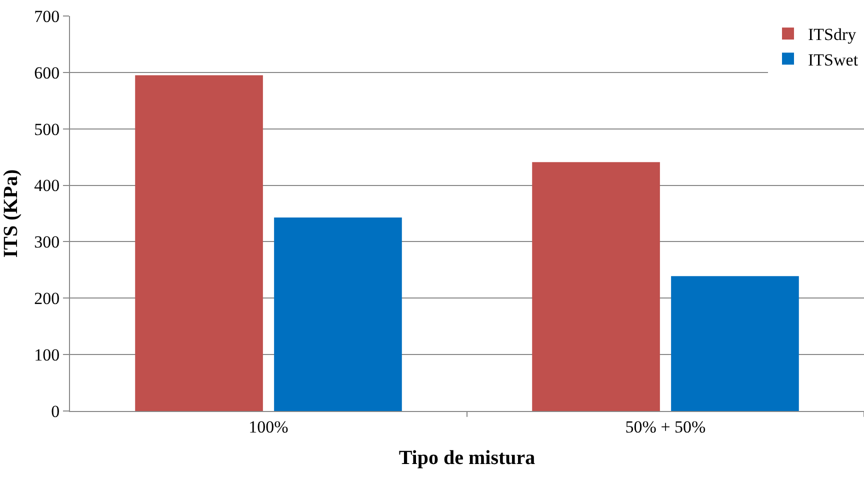 This screenshot has height=497, width=864. I want to click on y-axis-title: ITS (KPa), so click(11, 213).